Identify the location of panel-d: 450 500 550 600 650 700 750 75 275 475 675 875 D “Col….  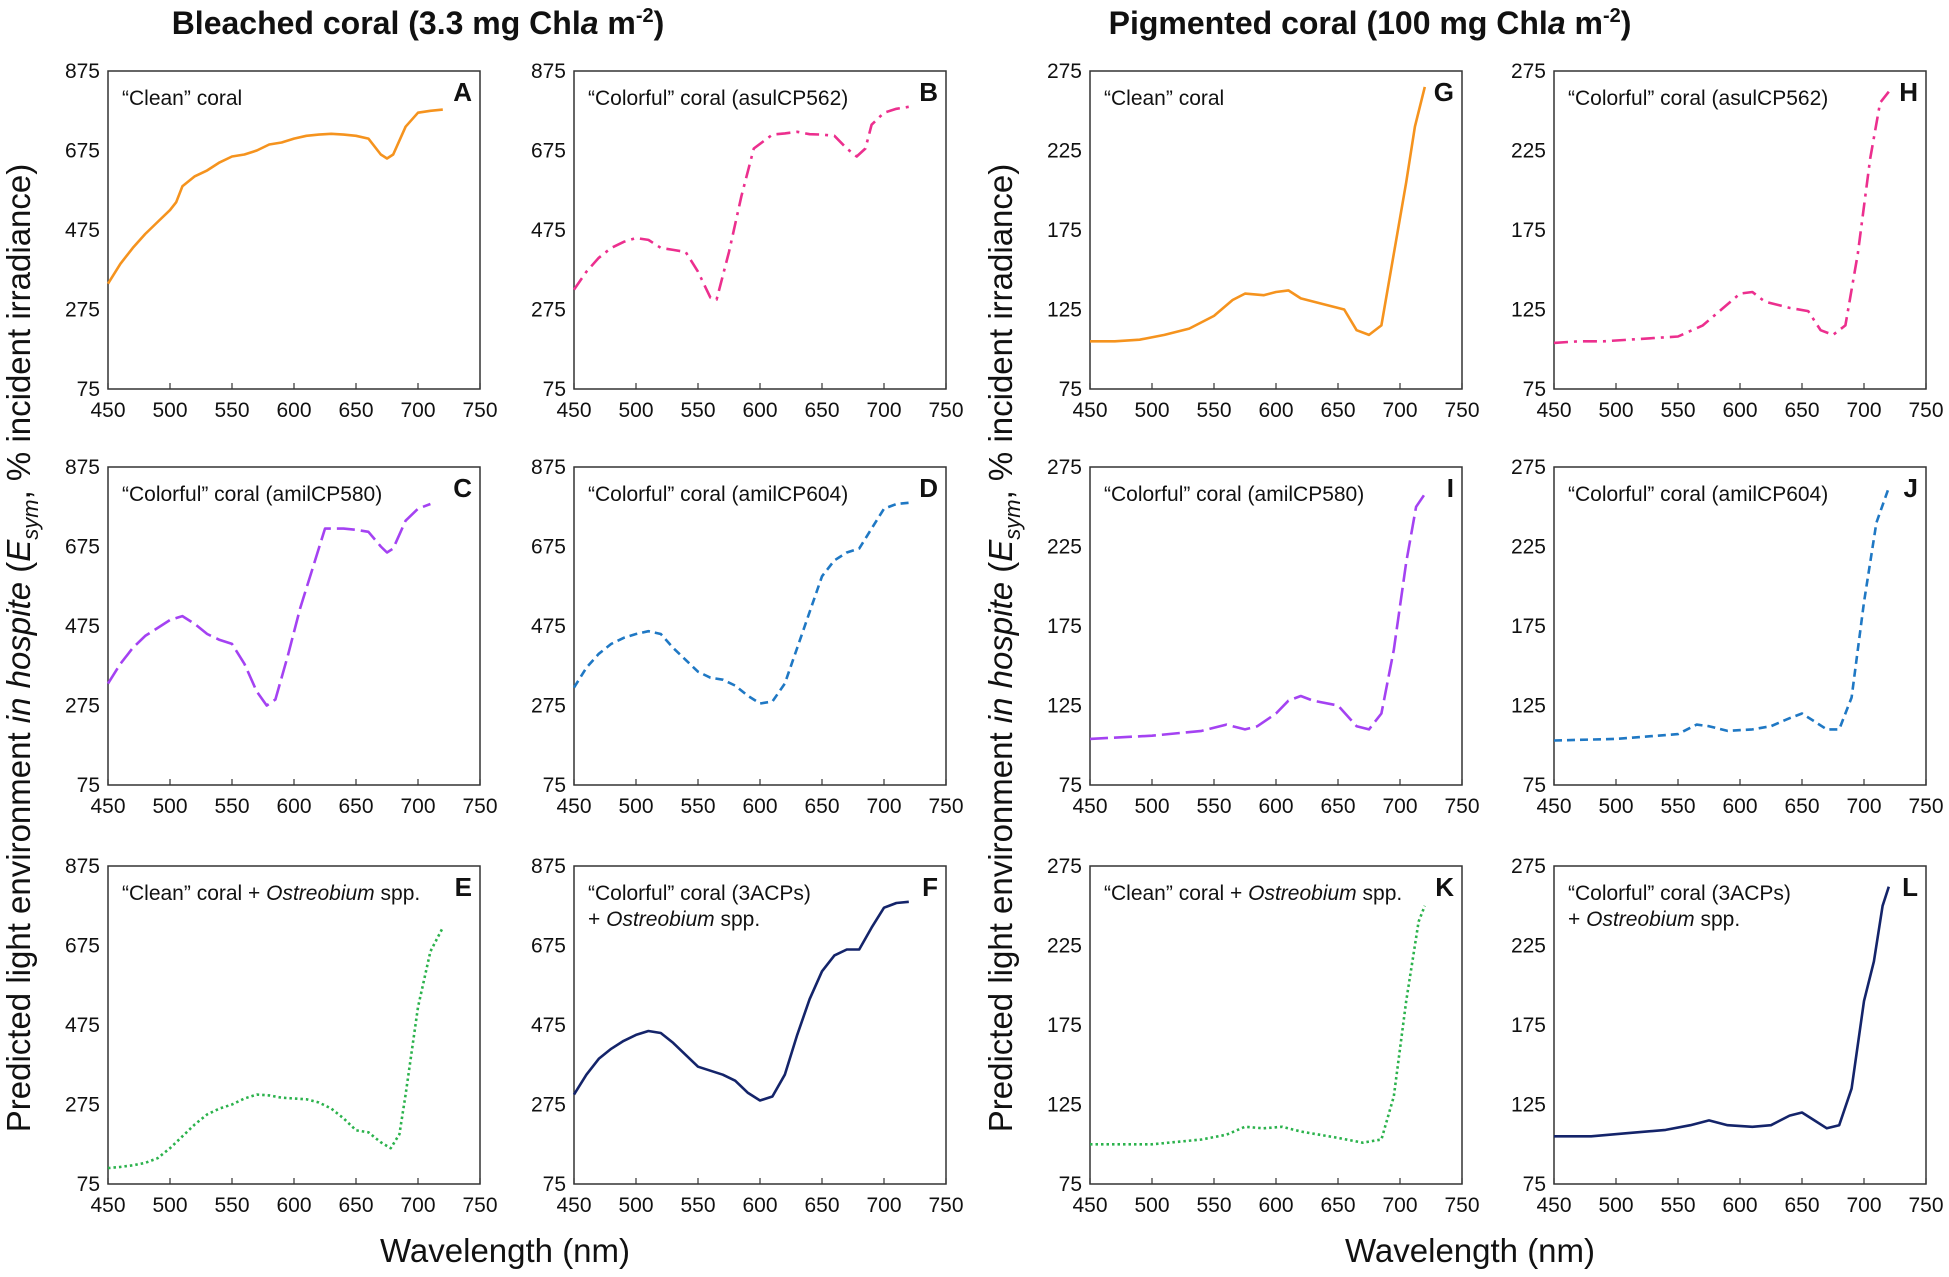
(747, 637).